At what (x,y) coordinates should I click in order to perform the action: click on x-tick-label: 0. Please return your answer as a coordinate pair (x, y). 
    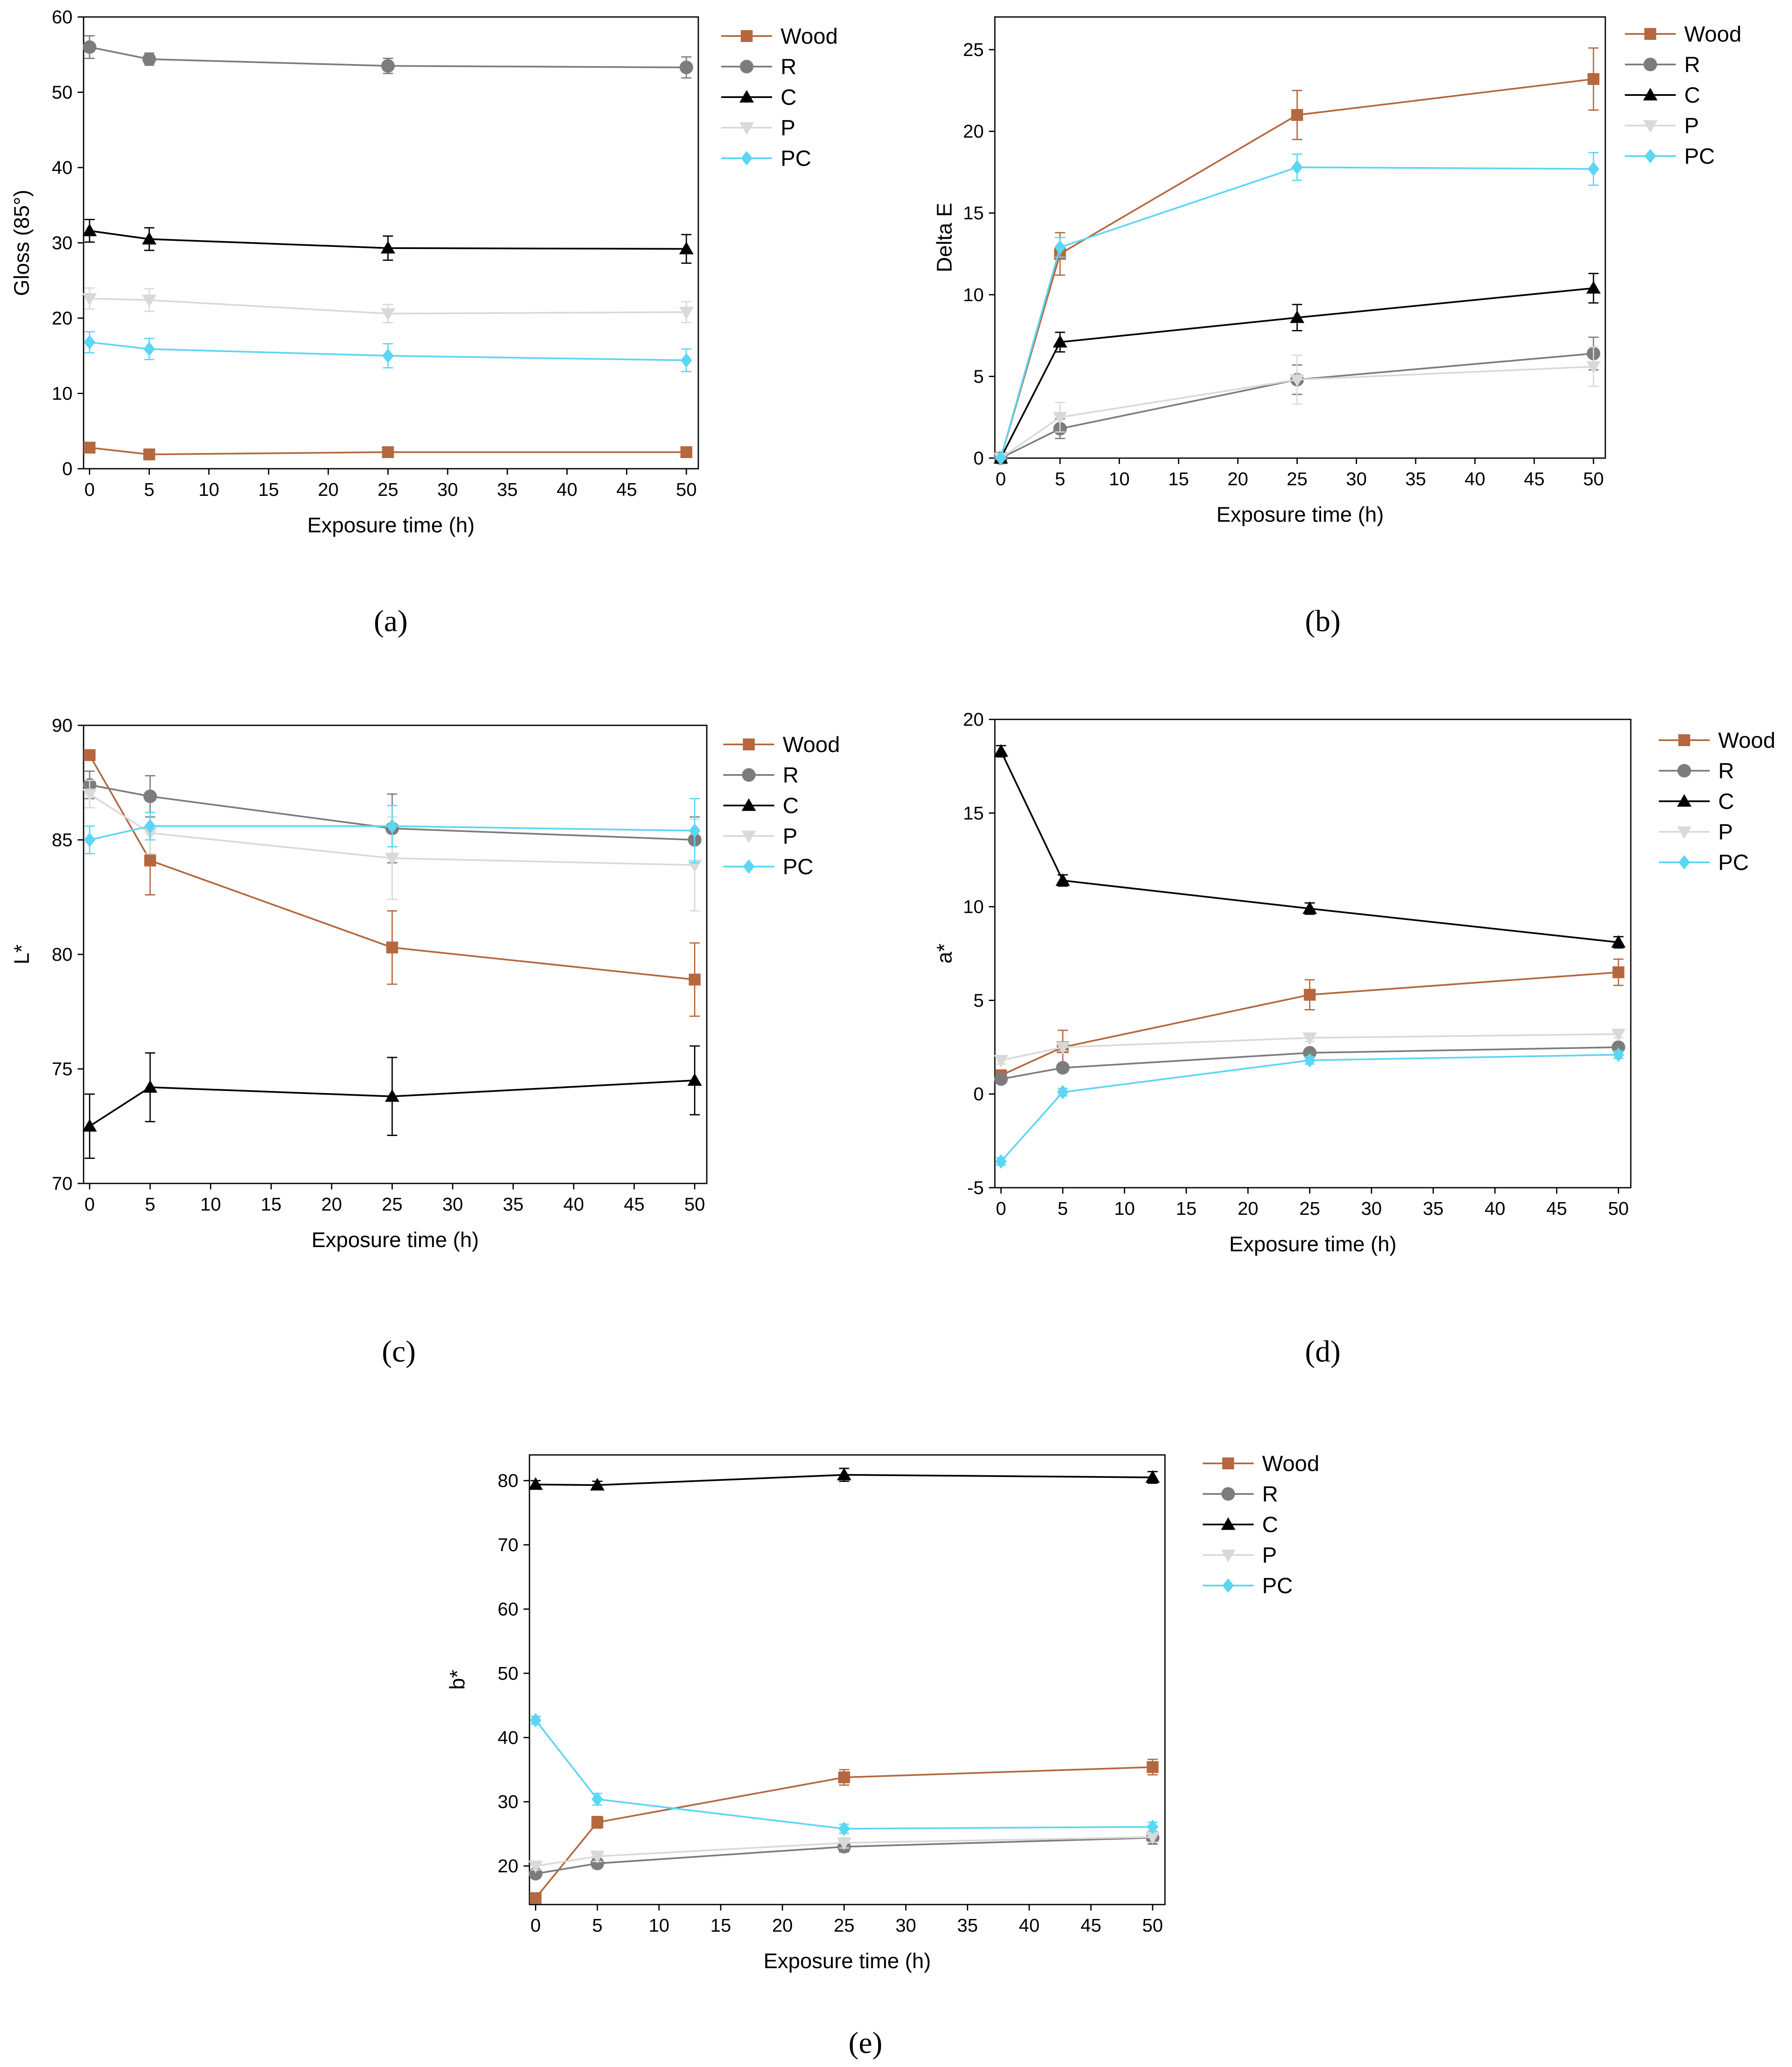
    Looking at the image, I should click on (1001, 479).